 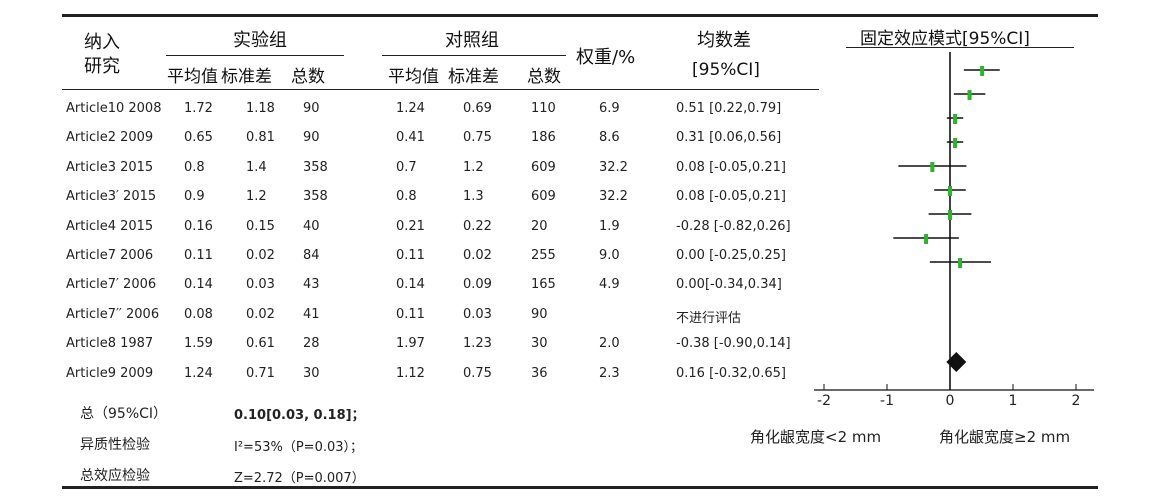 I want to click on x-tick-label: 0, so click(x=950, y=401).